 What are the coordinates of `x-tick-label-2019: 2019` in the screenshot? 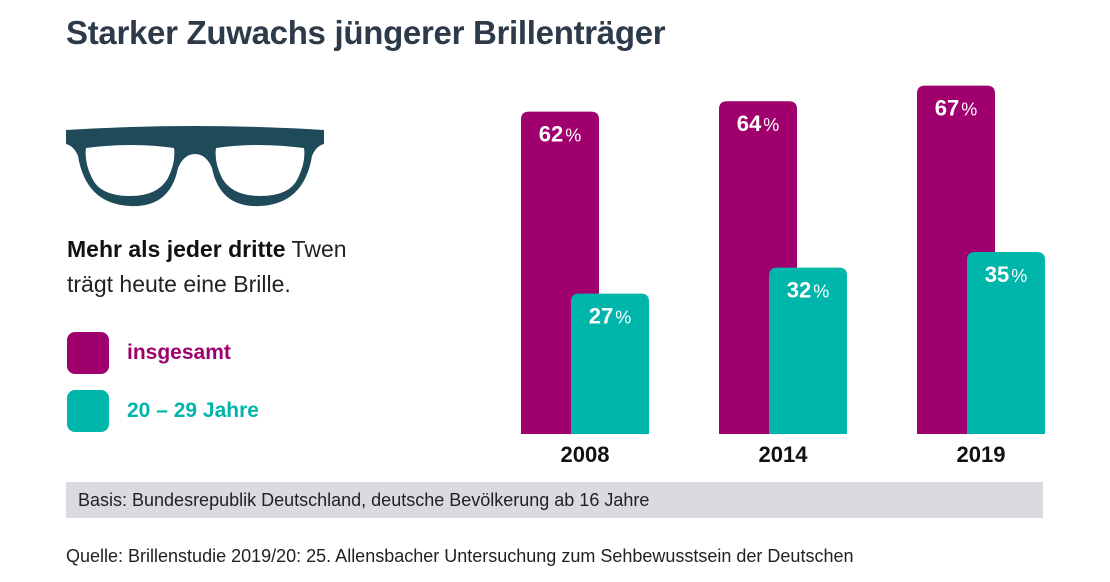 It's located at (981, 454).